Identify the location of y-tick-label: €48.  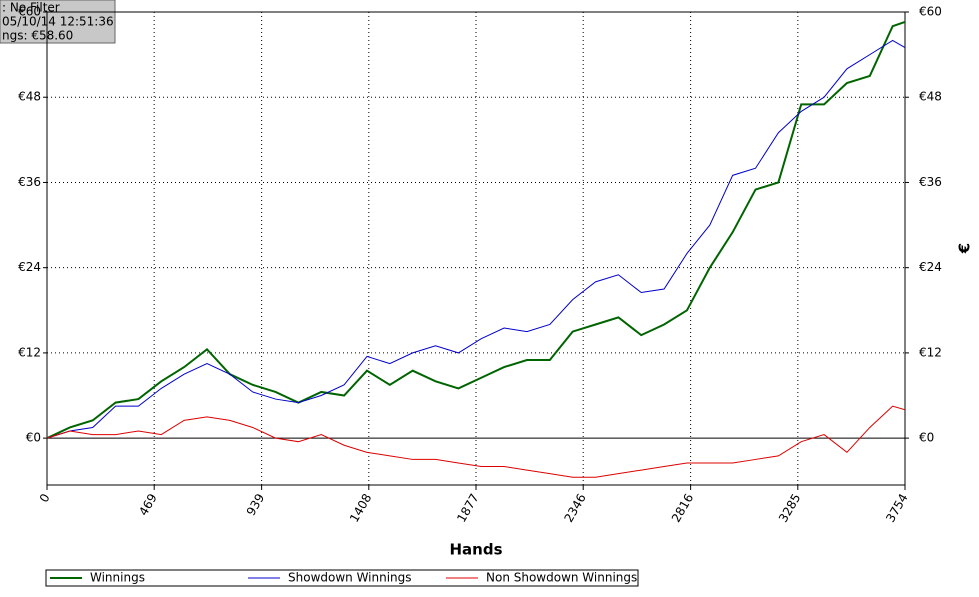
(29, 97).